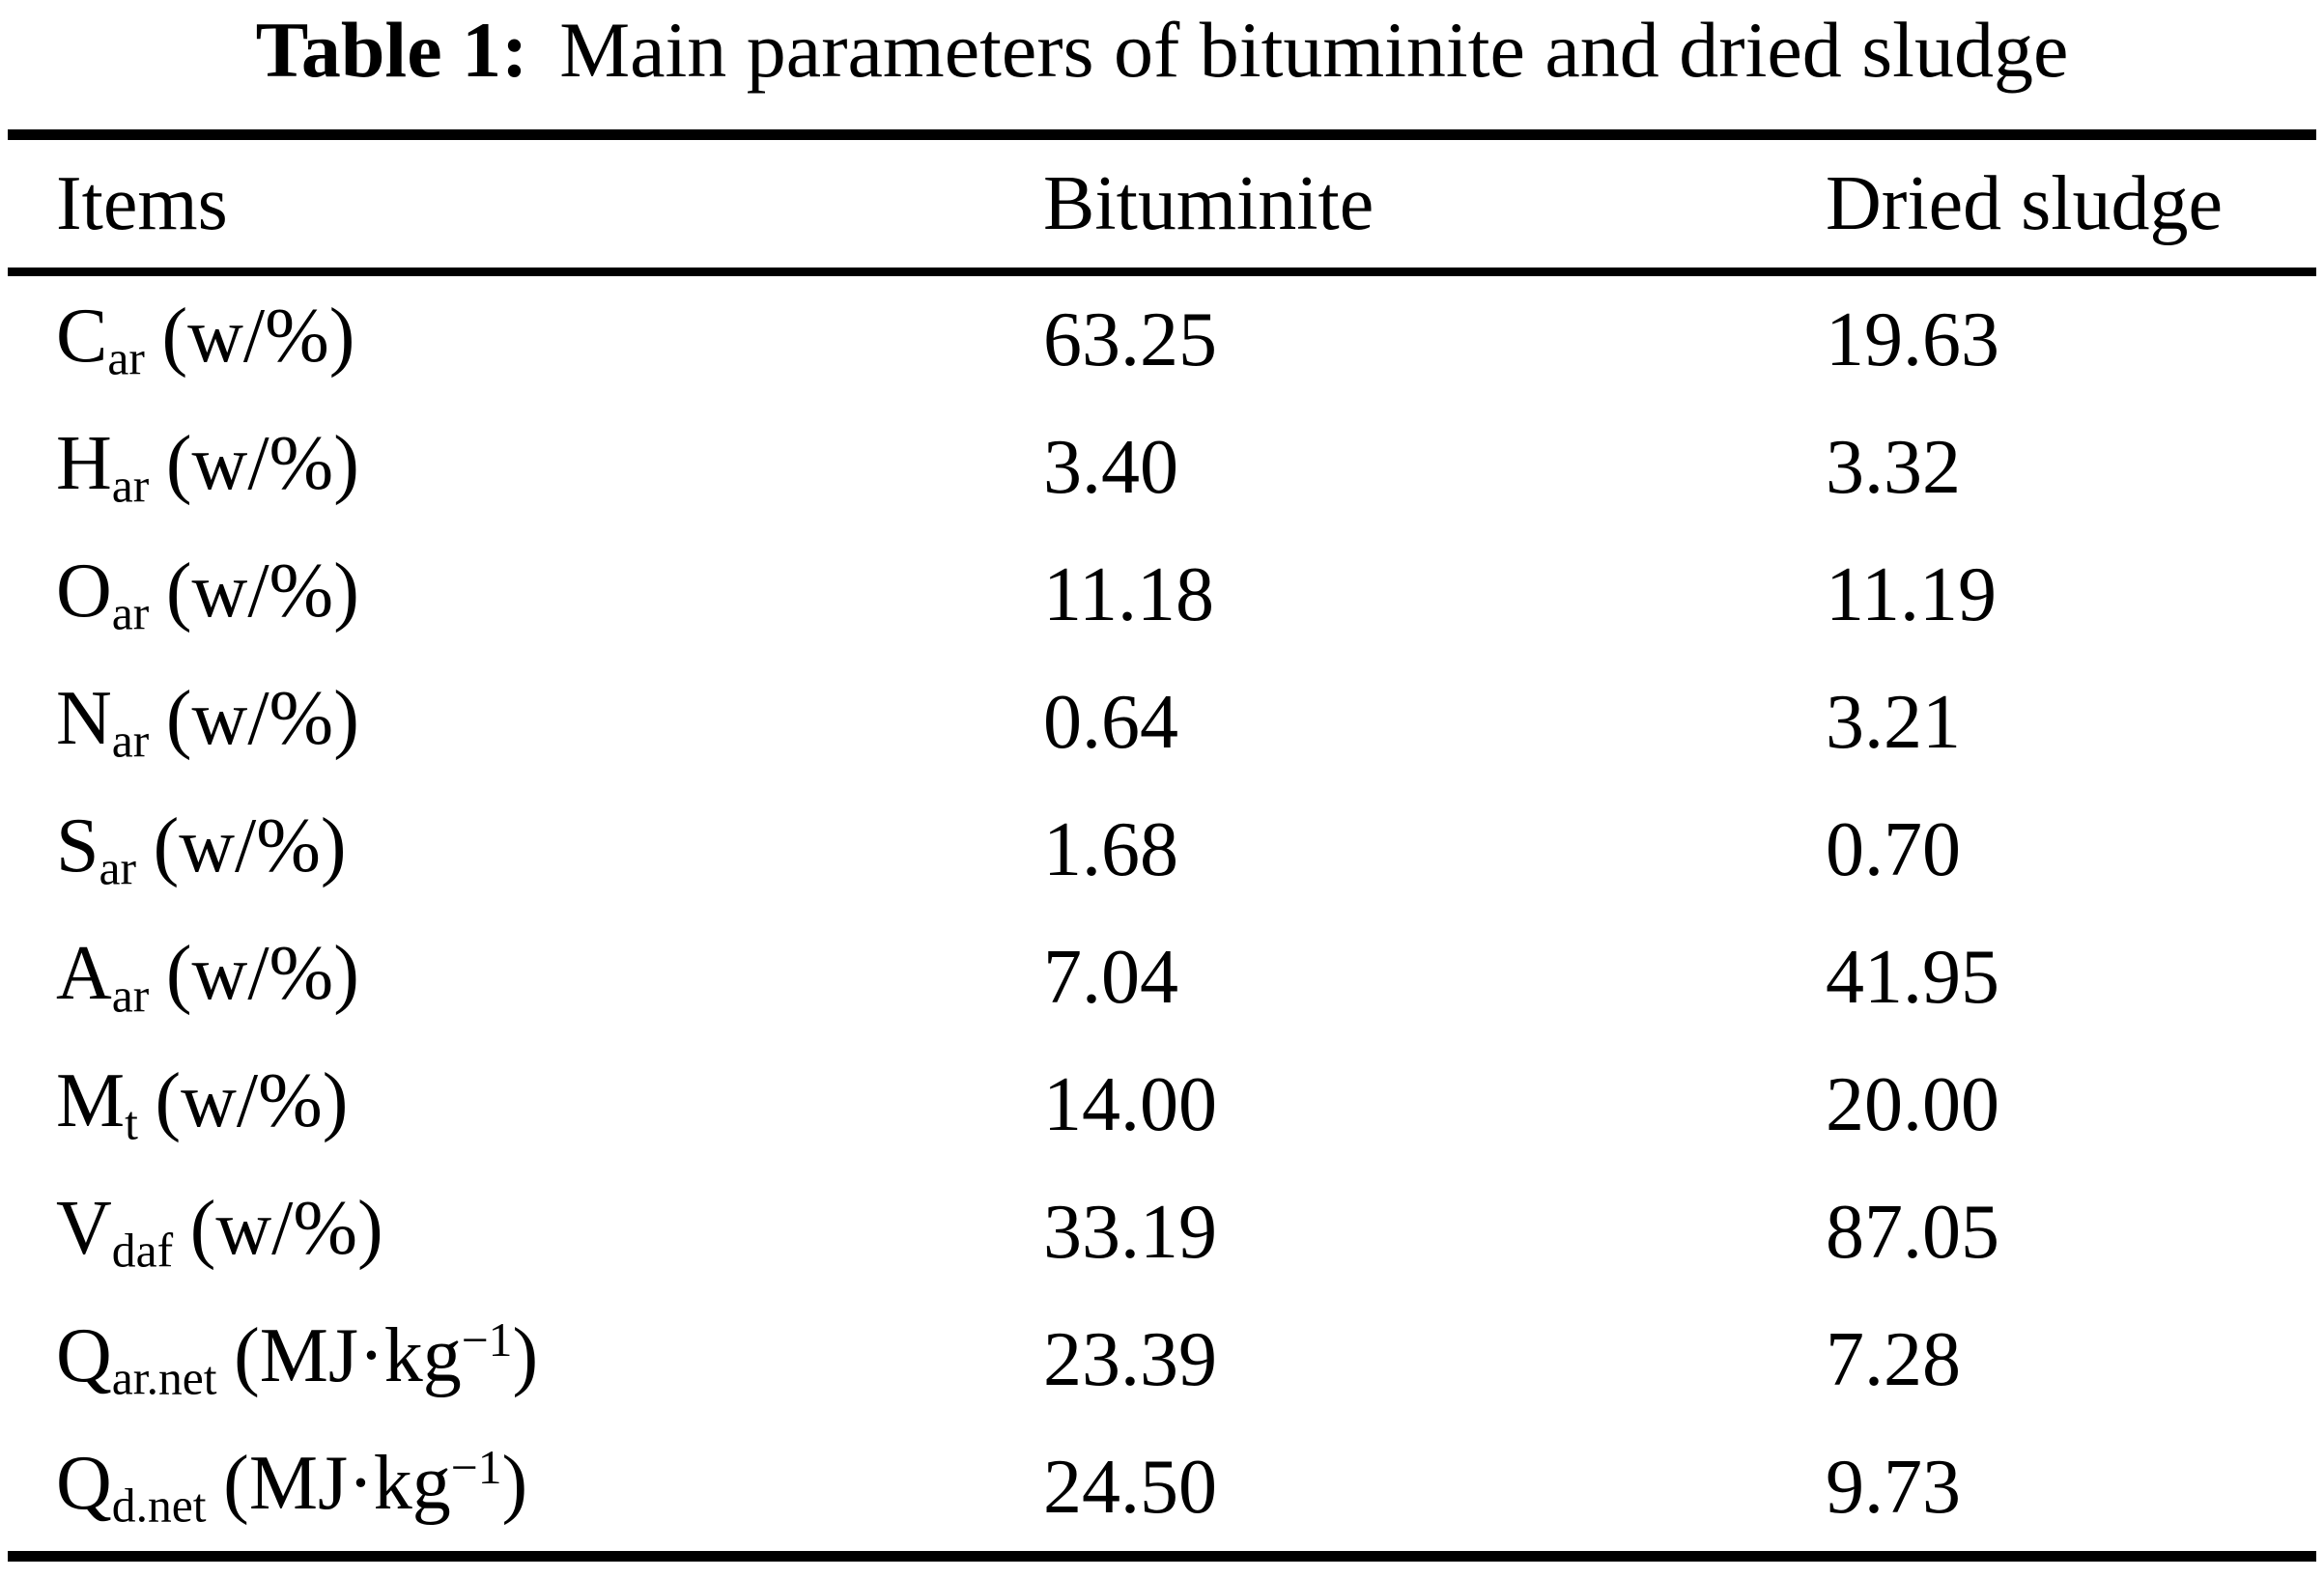  What do you see at coordinates (164, 1378) in the screenshot?
I see `parameter-subscript: ar.net` at bounding box center [164, 1378].